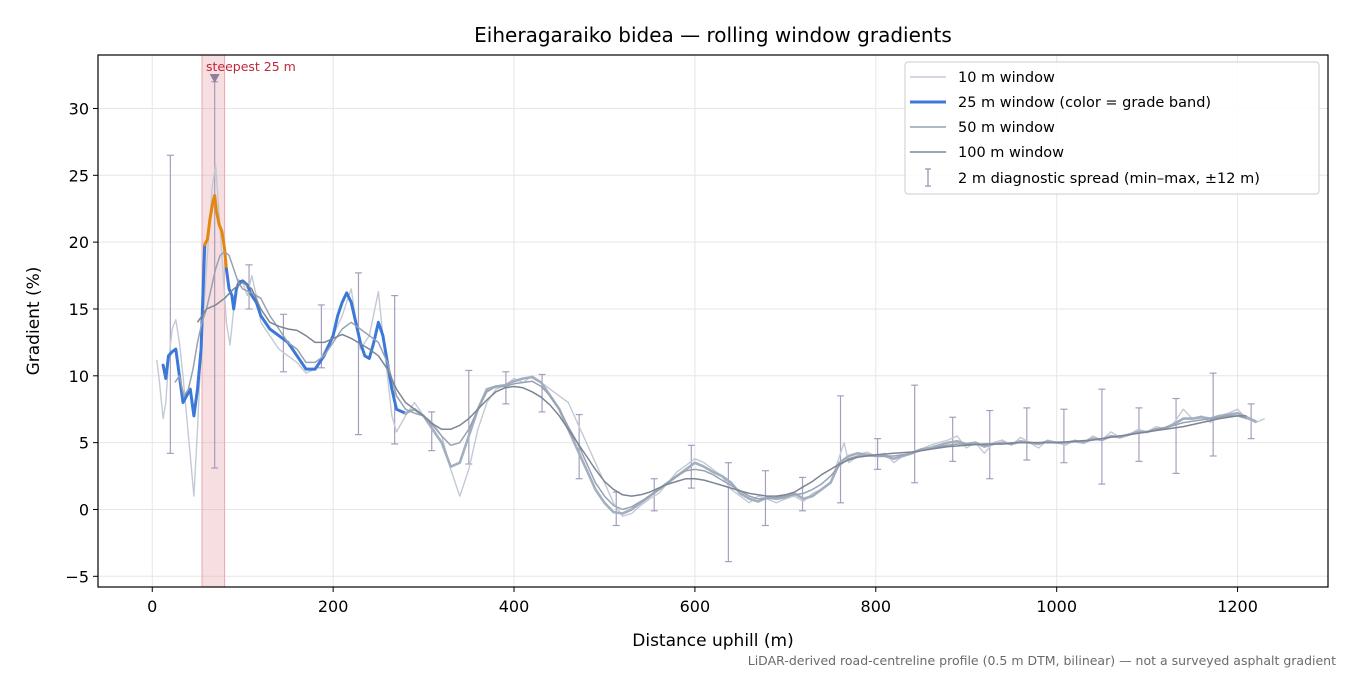  I want to click on legend-swatch-errorbar, so click(928, 177).